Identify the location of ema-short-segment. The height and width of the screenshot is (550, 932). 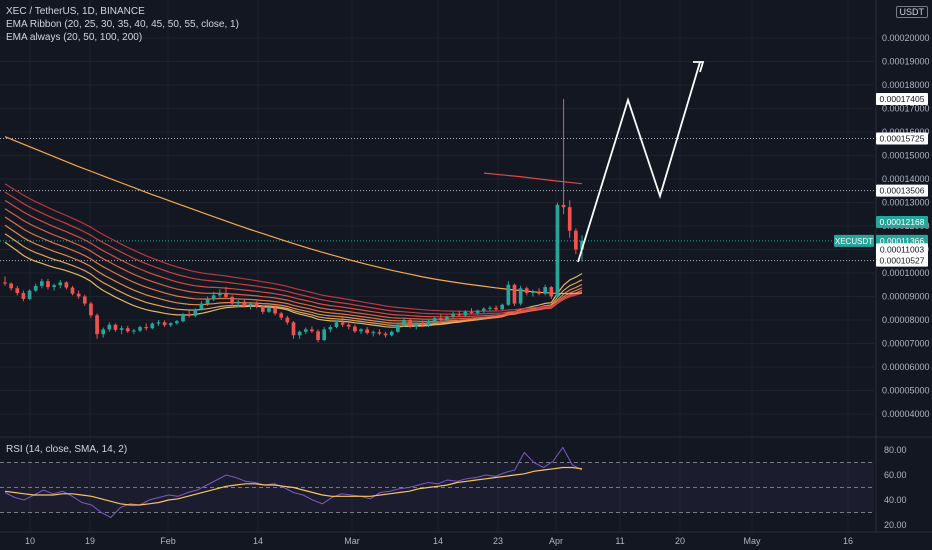
(533, 178).